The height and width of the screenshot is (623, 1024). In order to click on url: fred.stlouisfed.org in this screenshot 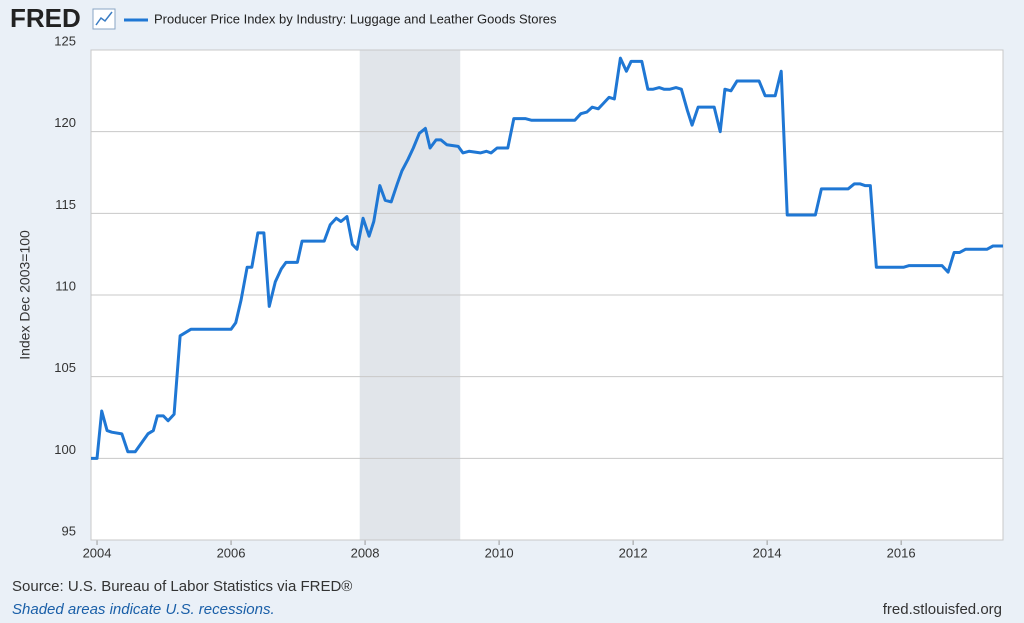, I will do `click(942, 609)`.